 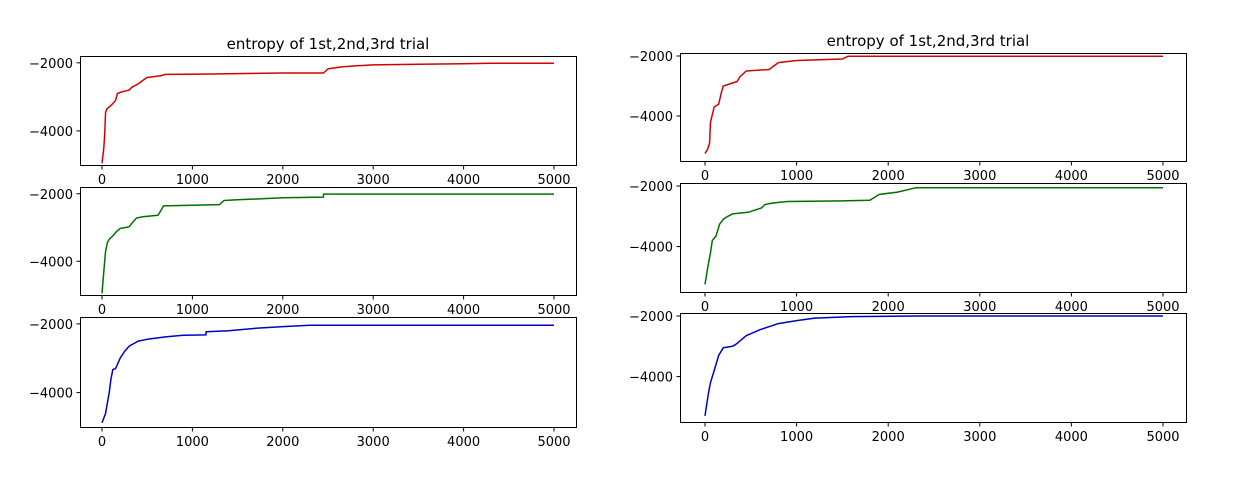 I want to click on x-tick-label-left-1-0: 0, so click(x=102, y=180).